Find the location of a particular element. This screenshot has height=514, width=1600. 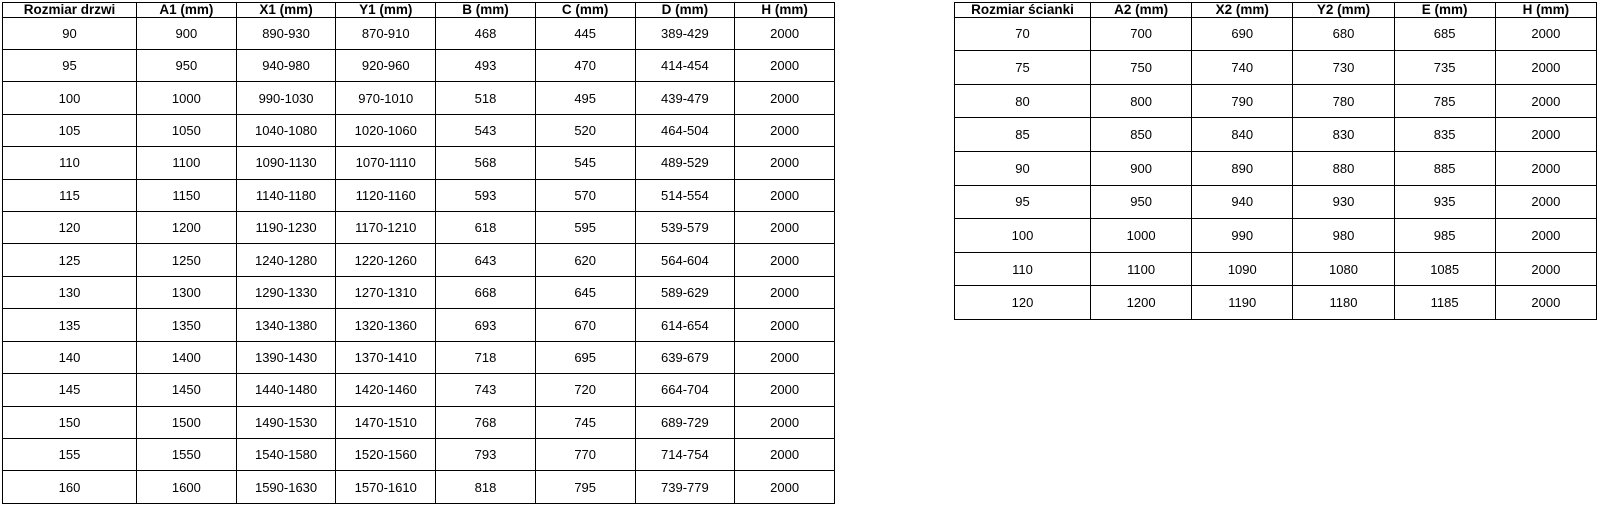

table-cell: 125 is located at coordinates (69, 260).